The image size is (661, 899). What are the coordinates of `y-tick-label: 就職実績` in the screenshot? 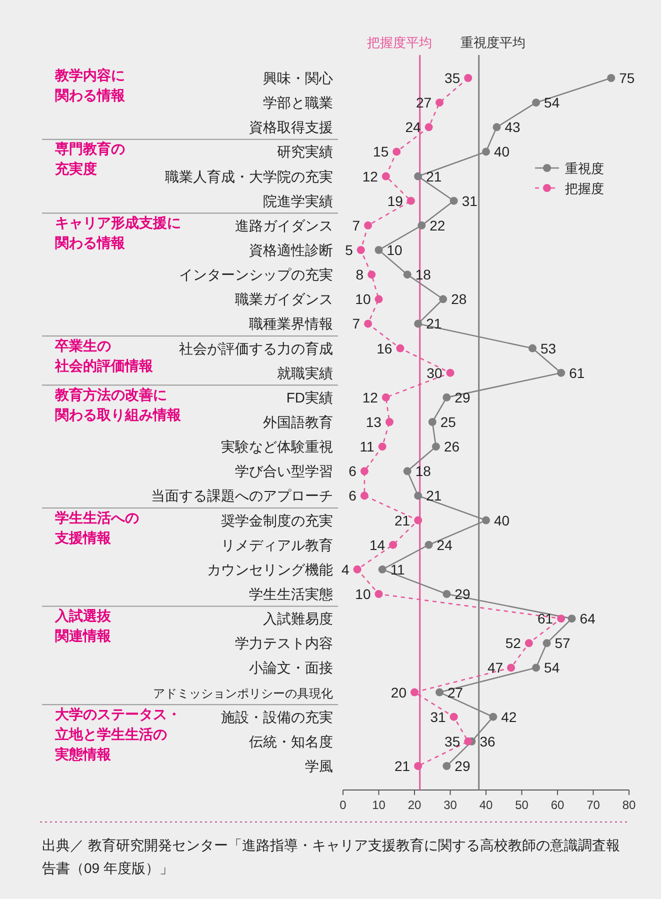 It's located at (305, 372).